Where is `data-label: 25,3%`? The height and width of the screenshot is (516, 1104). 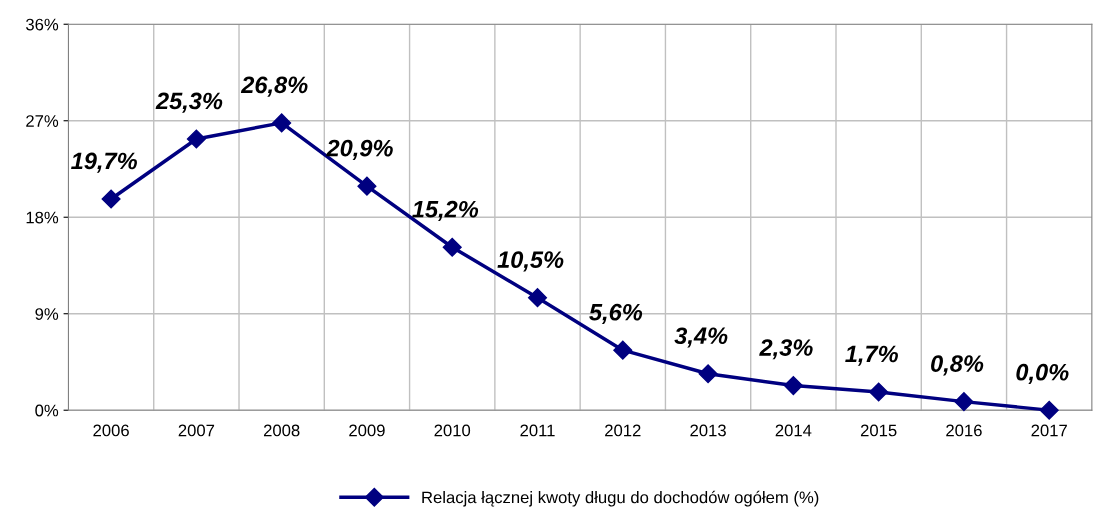
data-label: 25,3% is located at coordinates (189, 102).